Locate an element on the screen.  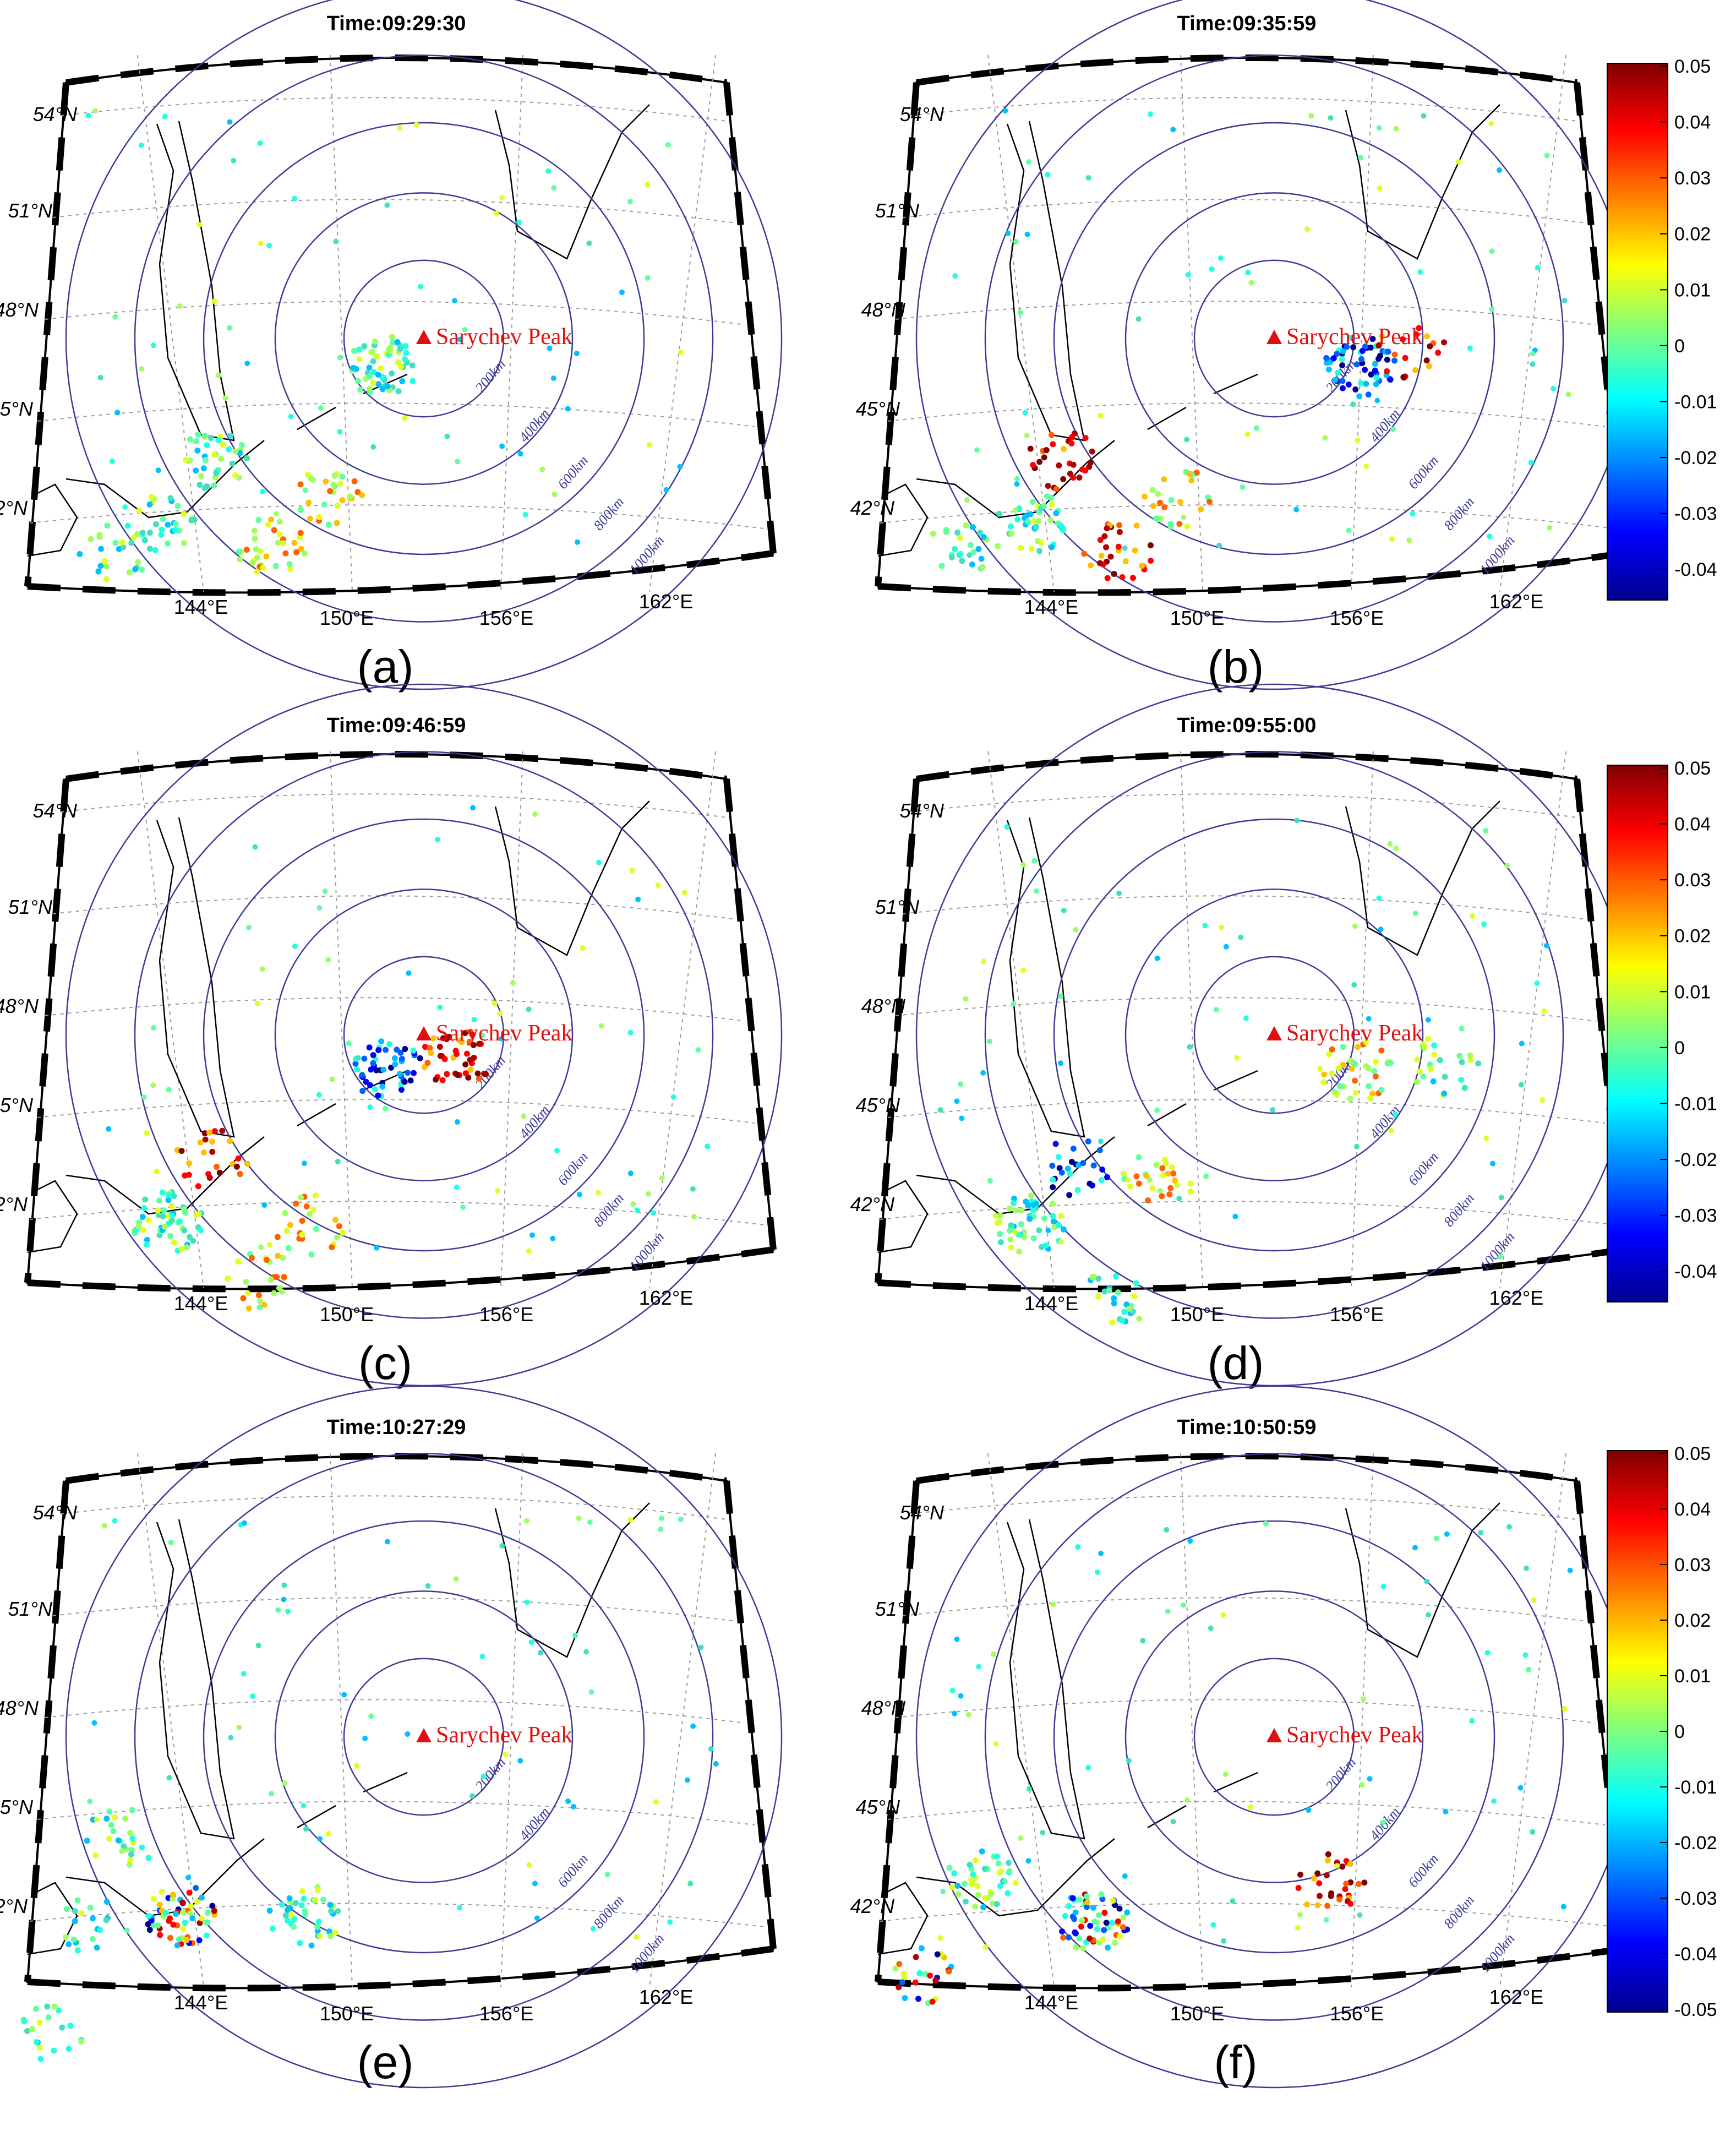
coastline-honshu is located at coordinates (903, 520).